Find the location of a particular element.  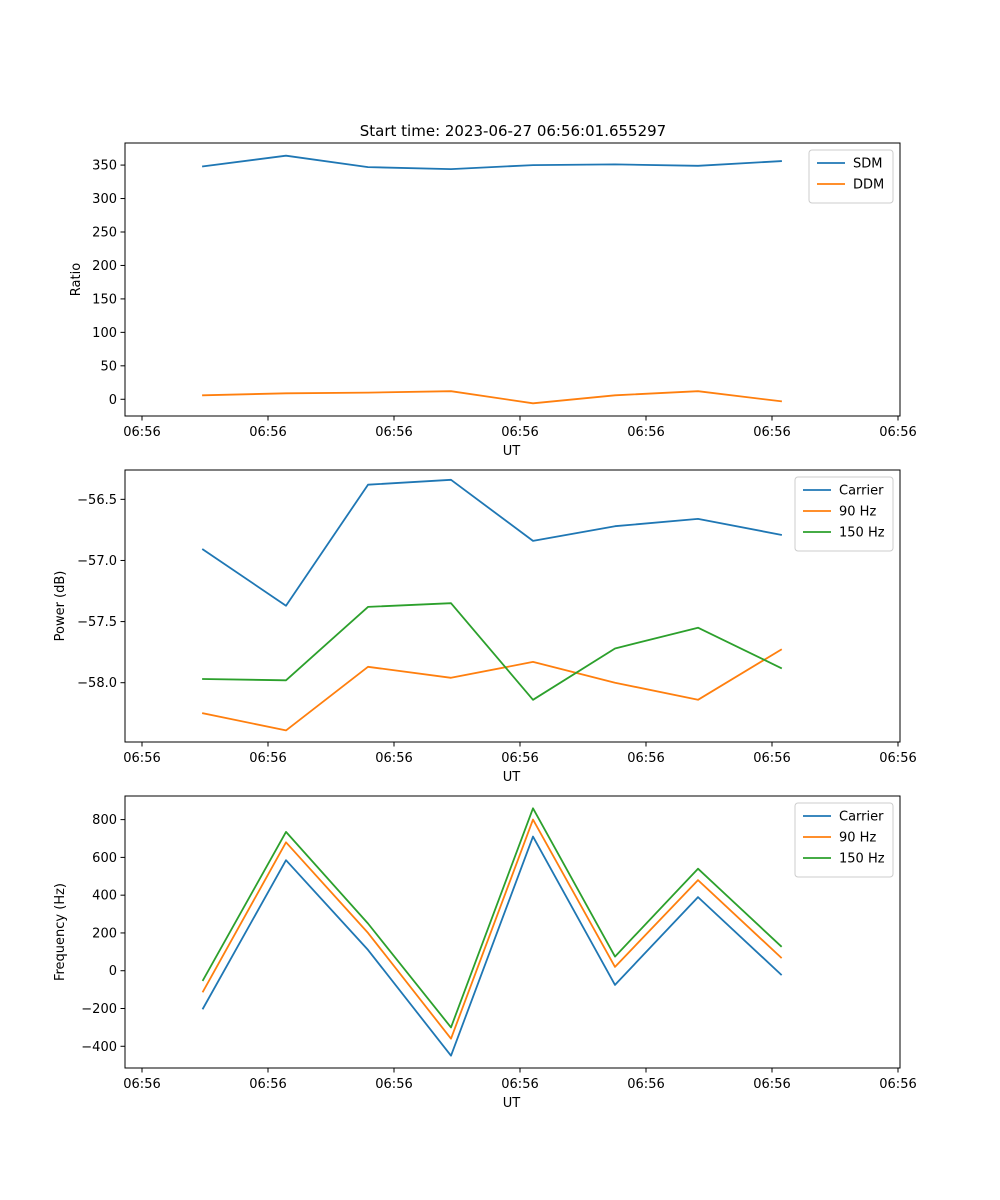

figure-title: Start time: 2023-06-27 06:56:01.655297 is located at coordinates (513, 131).